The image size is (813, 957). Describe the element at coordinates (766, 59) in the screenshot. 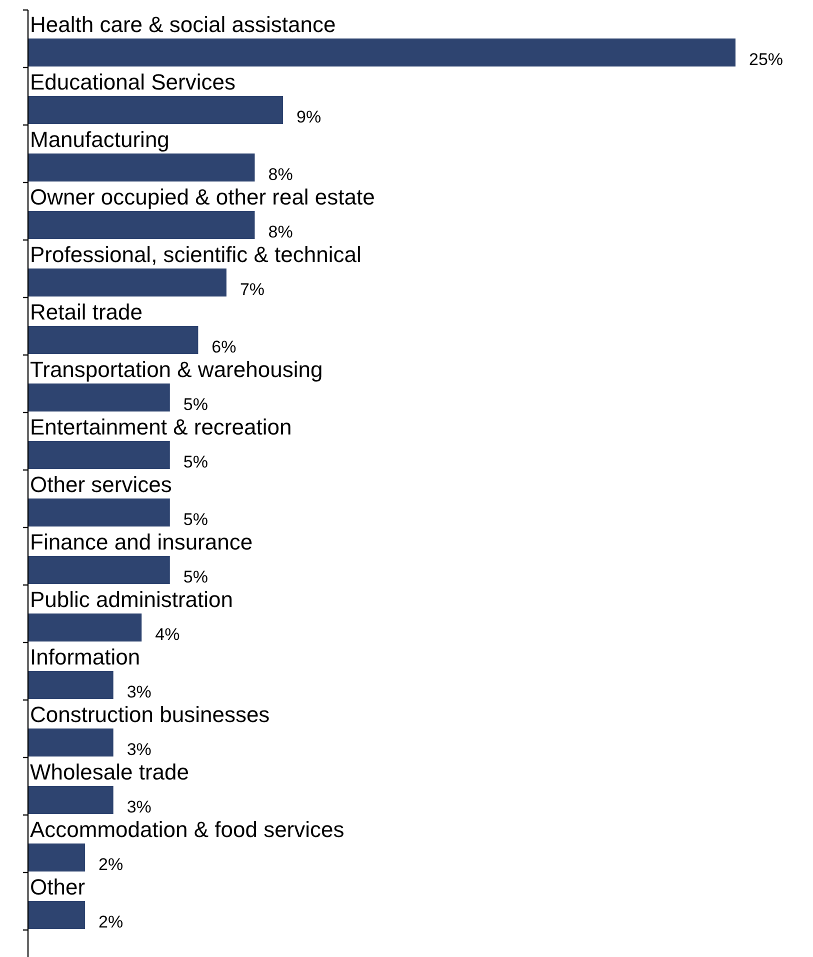

I see `data-label: 25%` at that location.